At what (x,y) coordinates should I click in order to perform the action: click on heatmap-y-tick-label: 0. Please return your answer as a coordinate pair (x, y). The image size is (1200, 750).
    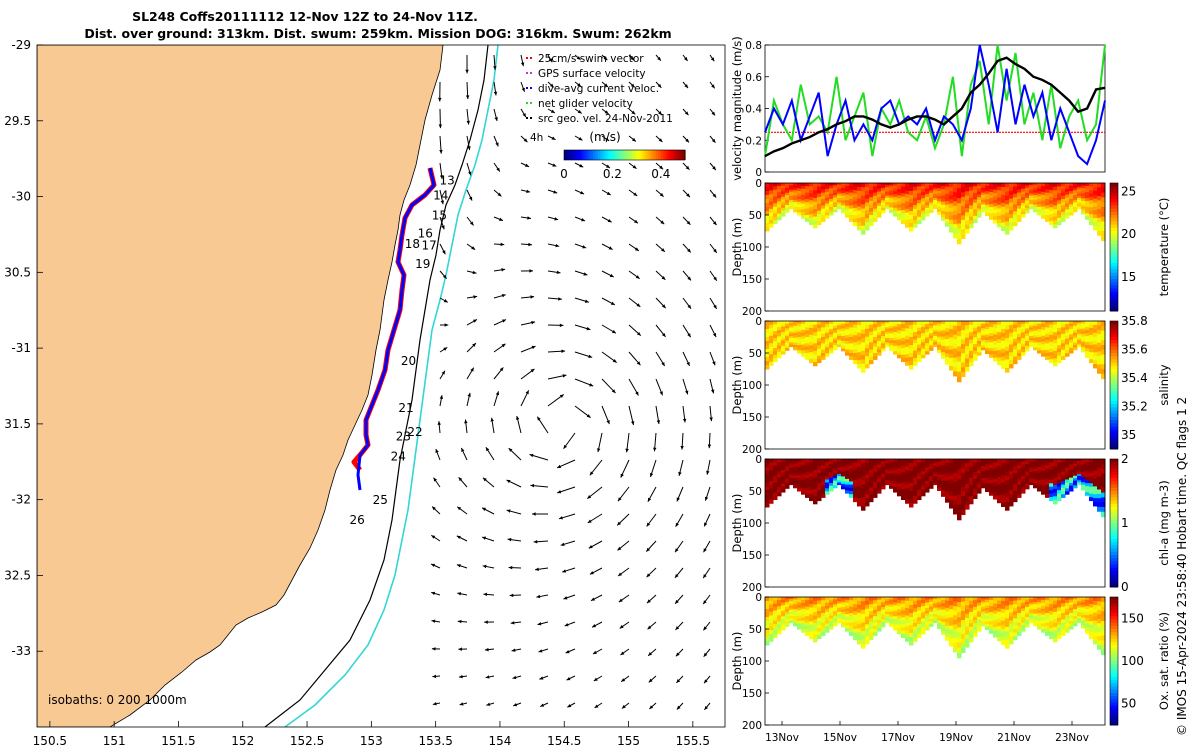
    Looking at the image, I should click on (758, 184).